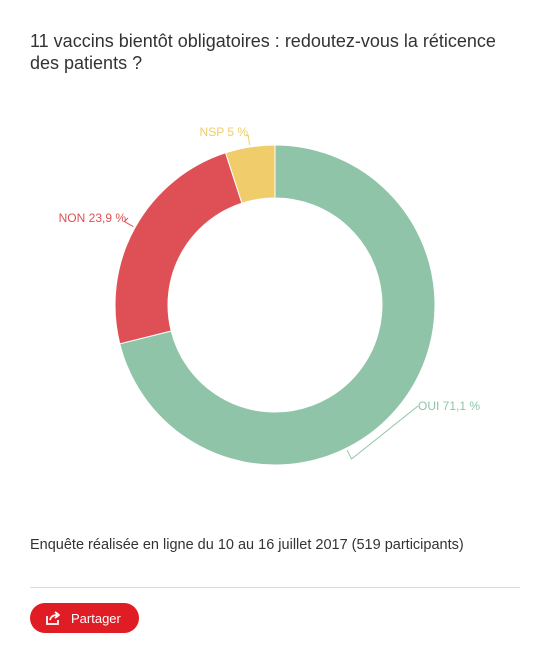 Image resolution: width=550 pixels, height=649 pixels. What do you see at coordinates (53, 618) in the screenshot?
I see `share-icon` at bounding box center [53, 618].